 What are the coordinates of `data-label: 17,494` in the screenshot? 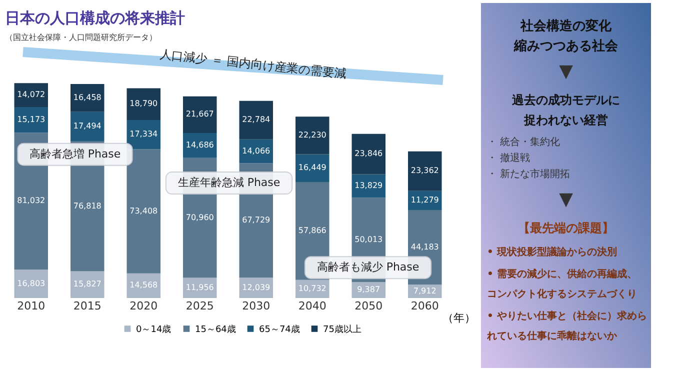 It's located at (87, 126).